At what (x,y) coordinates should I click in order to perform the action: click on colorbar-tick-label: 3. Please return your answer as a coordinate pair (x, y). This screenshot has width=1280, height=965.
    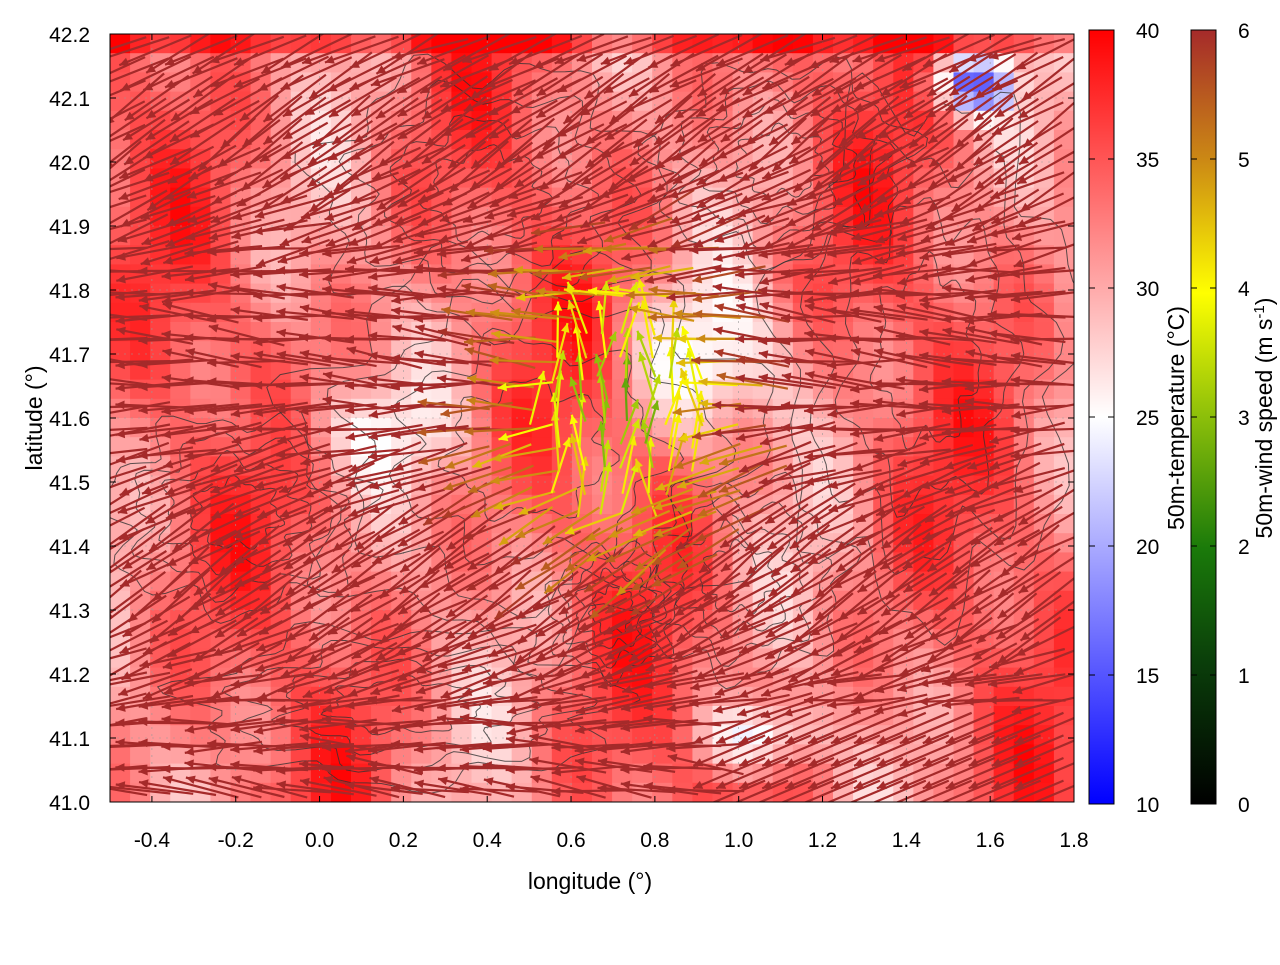
    Looking at the image, I should click on (1244, 418).